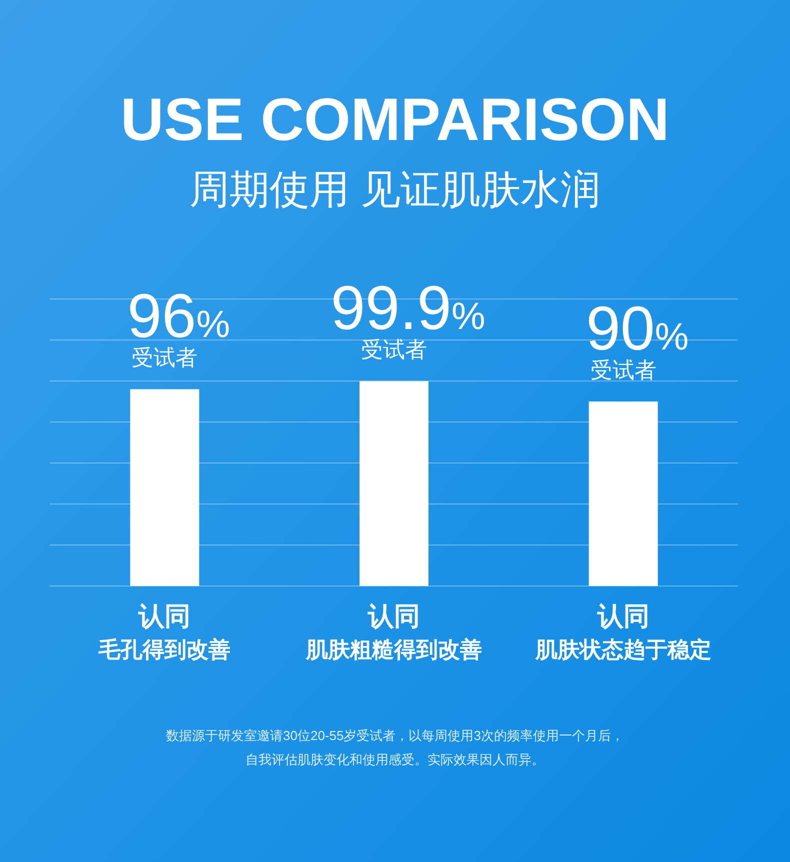 This screenshot has height=862, width=790. What do you see at coordinates (395, 759) in the screenshot?
I see `text: 自我评估肌肤变化和使用感受。实际效果因人而异。` at bounding box center [395, 759].